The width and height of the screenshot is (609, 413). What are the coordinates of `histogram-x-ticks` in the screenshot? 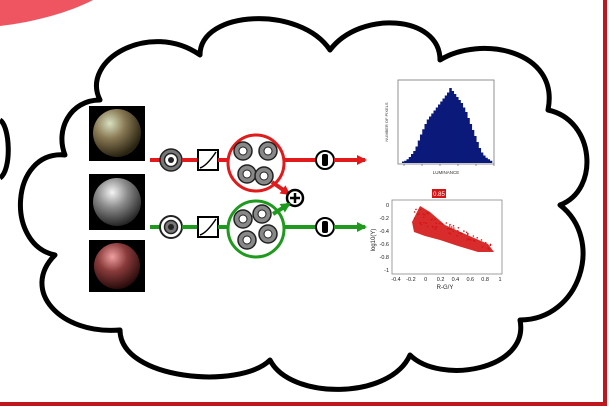 It's located at (449, 165).